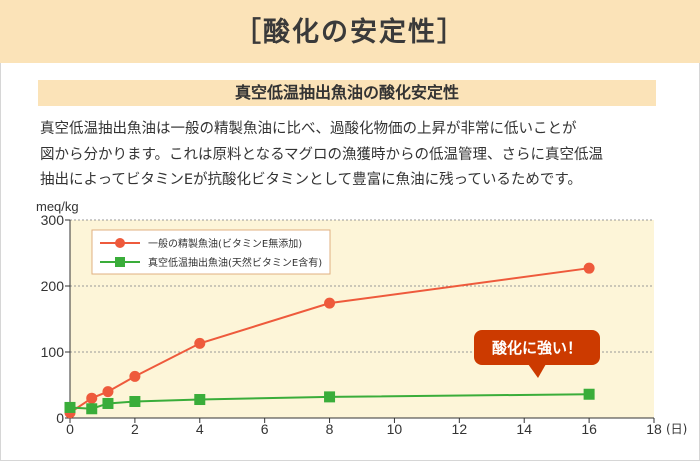 The width and height of the screenshot is (700, 461). What do you see at coordinates (235, 262) in the screenshot?
I see `legend-label-series-2: 真空低温抽出魚油(天然ビタミンE含有)` at bounding box center [235, 262].